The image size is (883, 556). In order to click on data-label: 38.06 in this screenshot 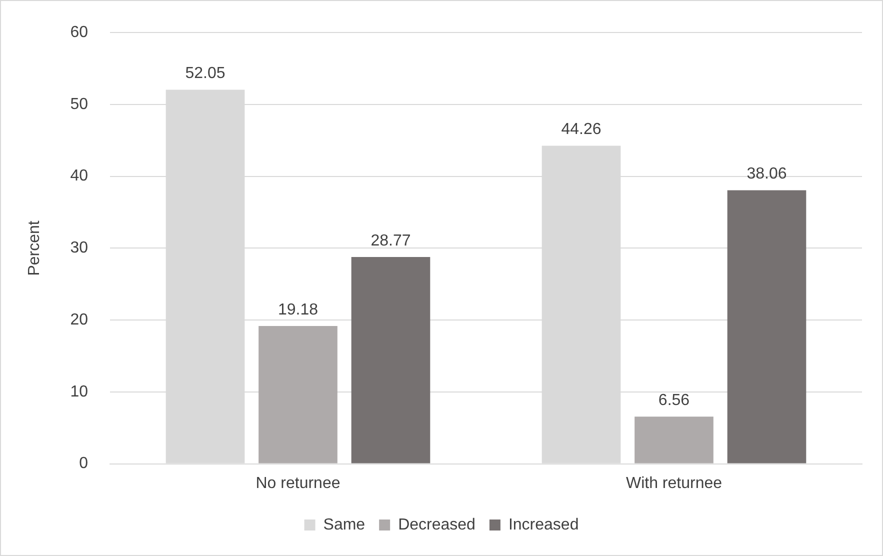, I will do `click(766, 174)`.